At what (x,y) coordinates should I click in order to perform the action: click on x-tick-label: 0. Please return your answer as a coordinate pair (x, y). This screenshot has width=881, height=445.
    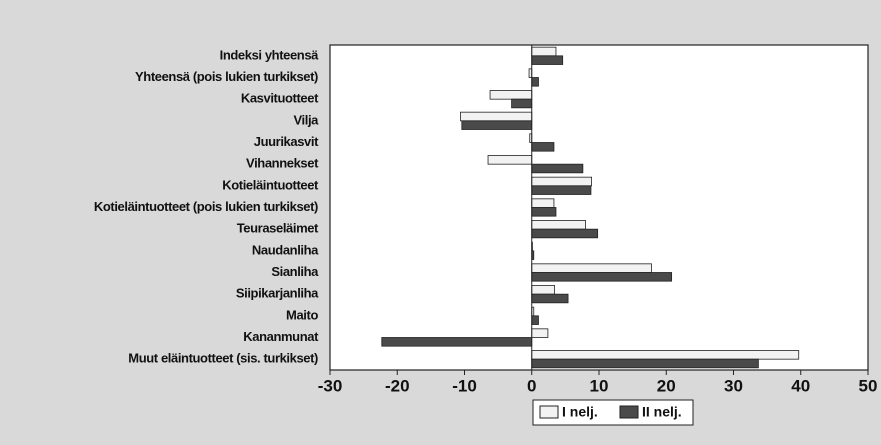
    Looking at the image, I should click on (531, 385).